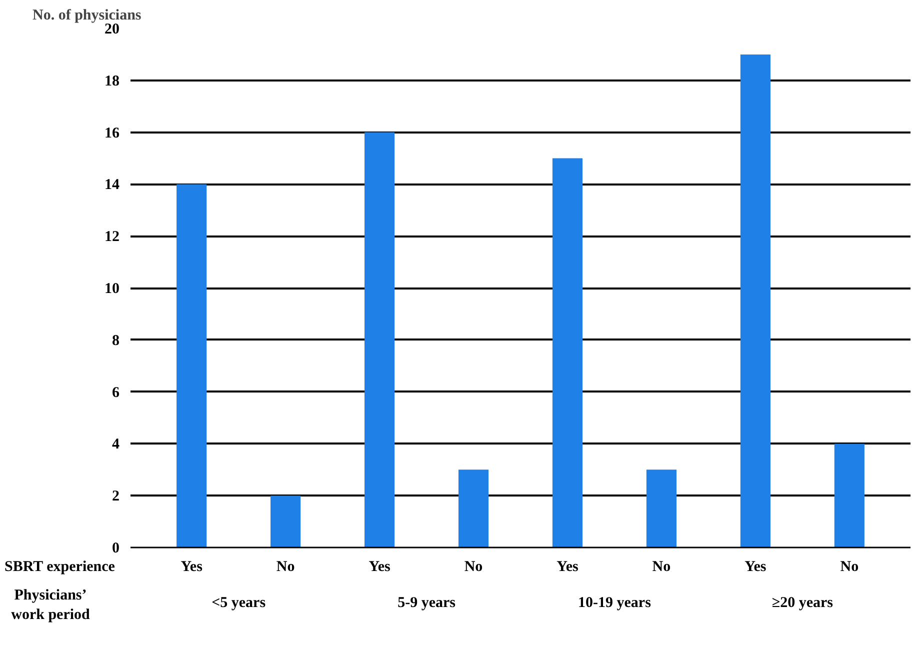 This screenshot has width=921, height=649. Describe the element at coordinates (116, 392) in the screenshot. I see `y-tick-label: 6` at that location.